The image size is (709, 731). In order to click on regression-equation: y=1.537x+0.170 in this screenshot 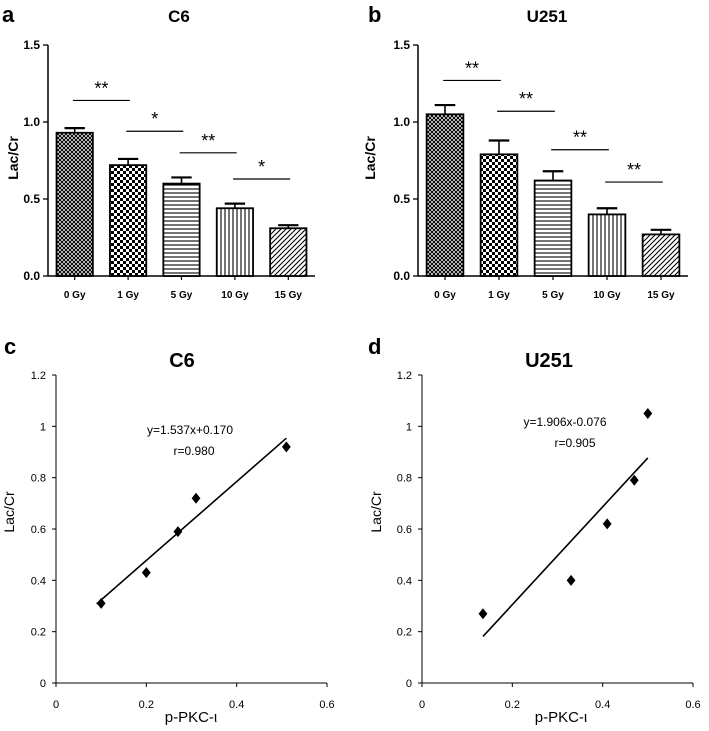, I will do `click(190, 430)`.